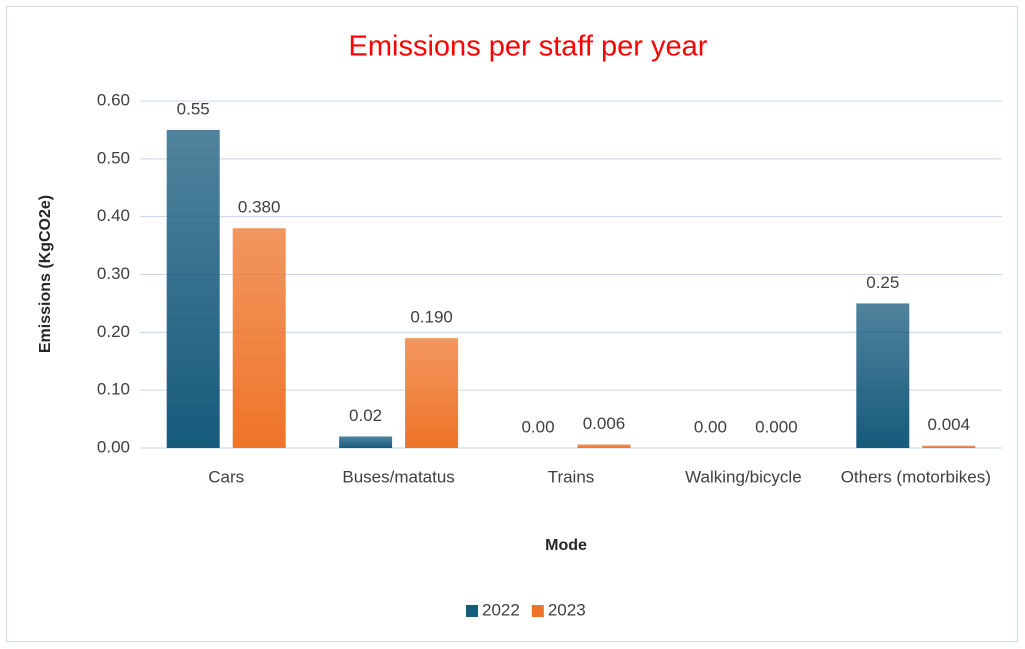  Describe the element at coordinates (113, 215) in the screenshot. I see `y-tick-label: 0.40` at that location.